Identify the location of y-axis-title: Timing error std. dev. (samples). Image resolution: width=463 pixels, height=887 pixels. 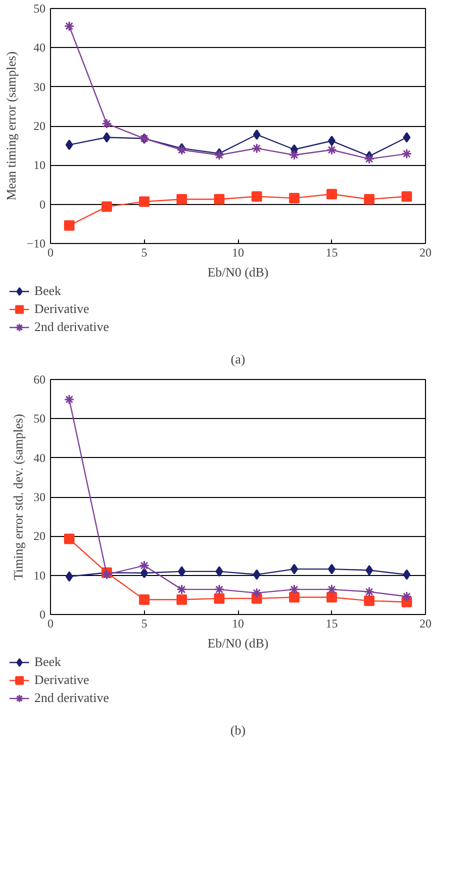
(18, 497).